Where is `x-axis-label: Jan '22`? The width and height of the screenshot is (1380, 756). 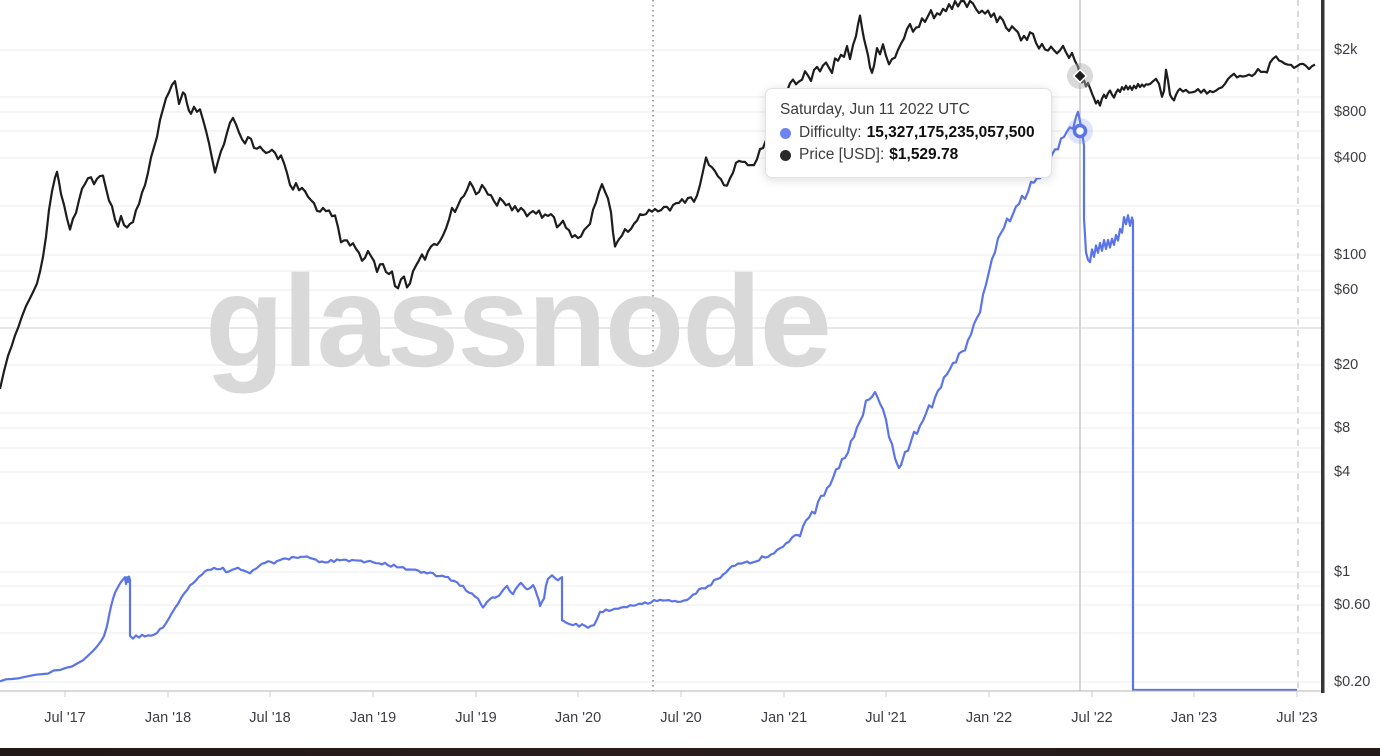 x-axis-label: Jan '22 is located at coordinates (989, 718).